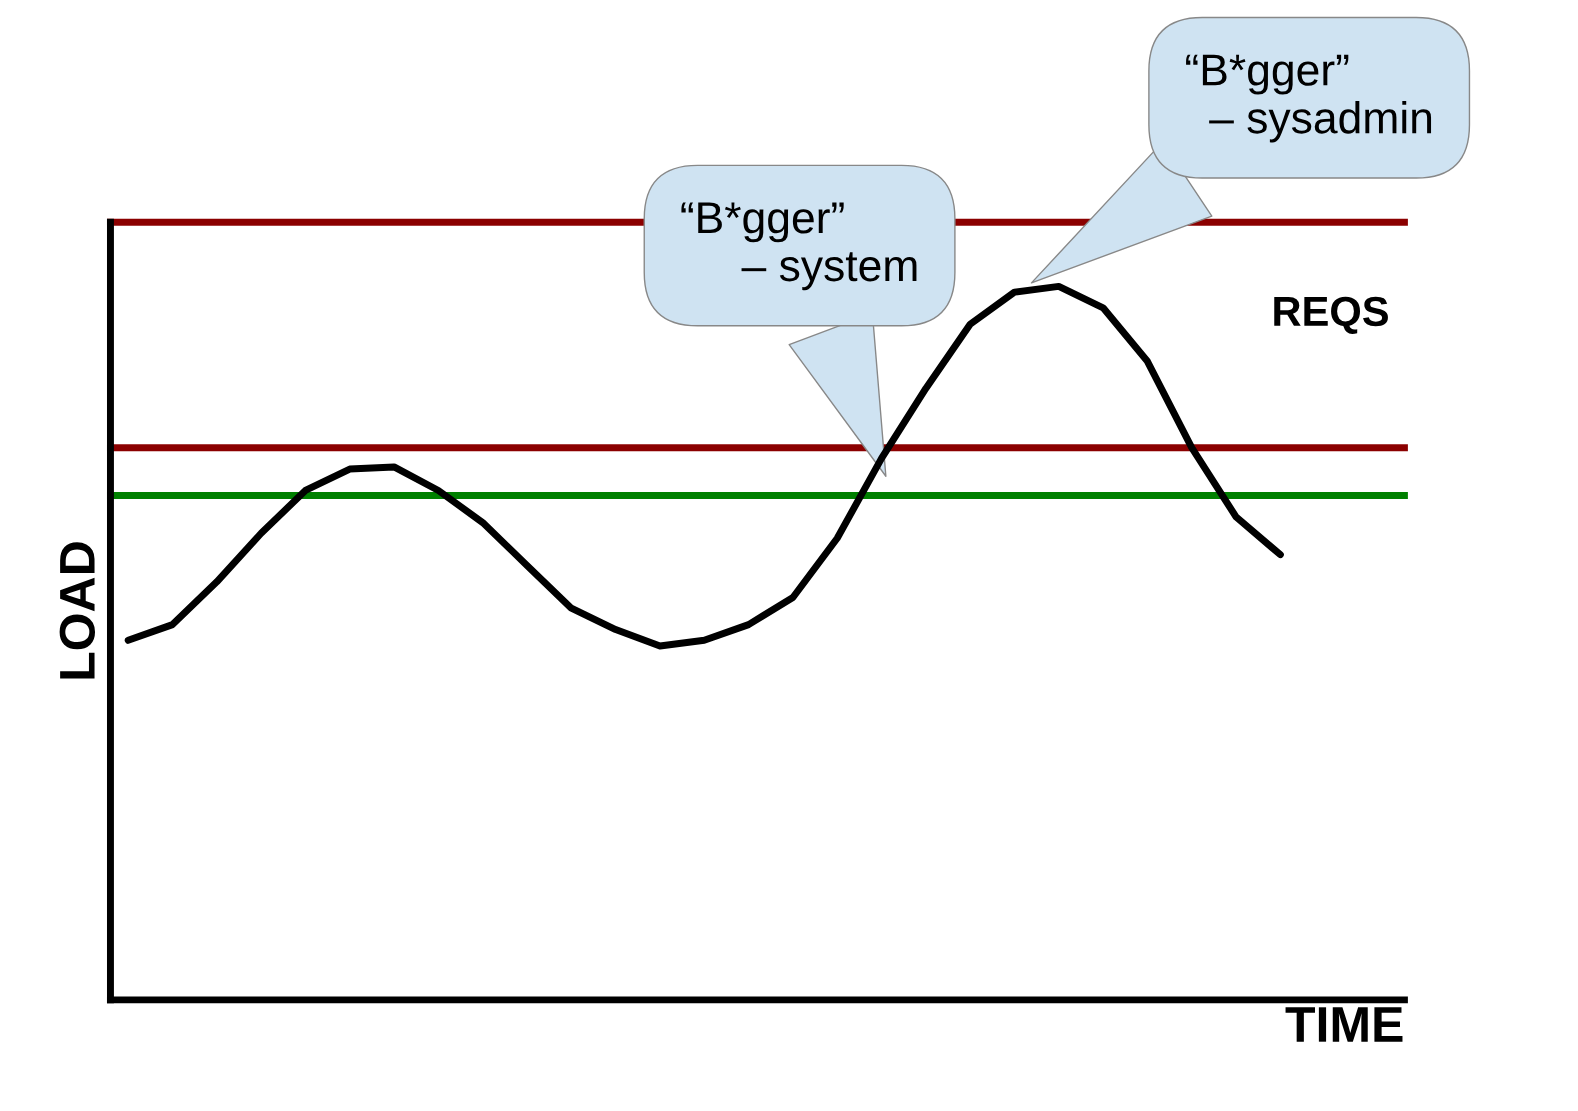  Describe the element at coordinates (1344, 1024) in the screenshot. I see `x-axis-title: TIME` at that location.